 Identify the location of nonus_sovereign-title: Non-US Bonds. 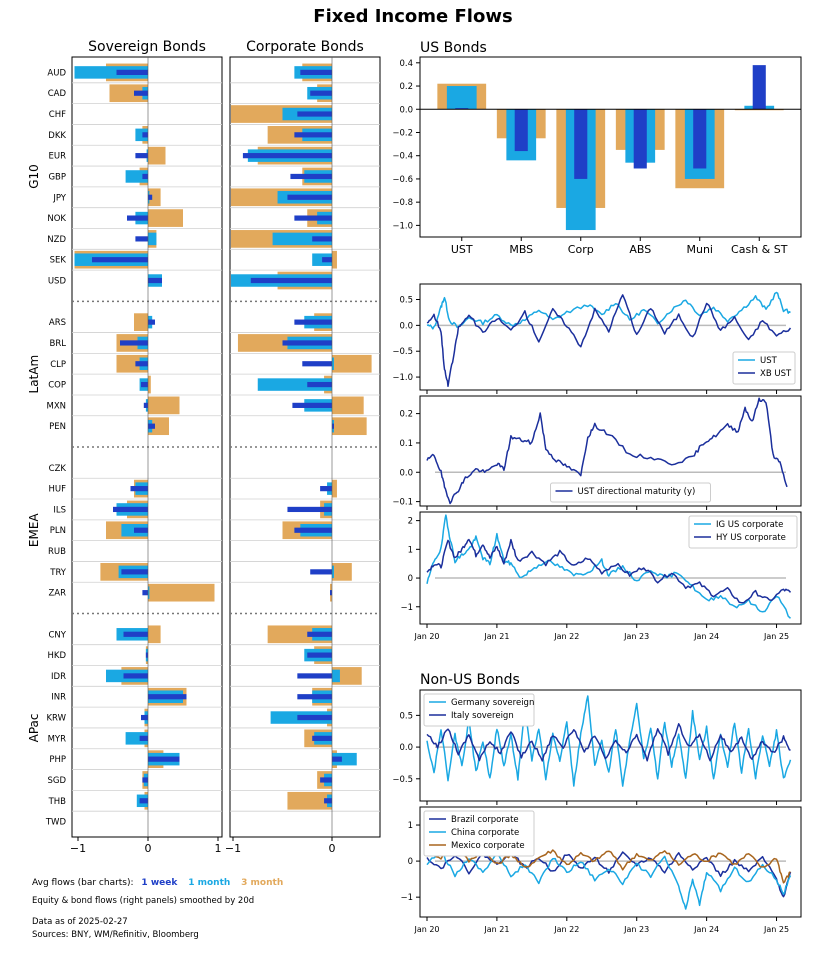
(470, 680).